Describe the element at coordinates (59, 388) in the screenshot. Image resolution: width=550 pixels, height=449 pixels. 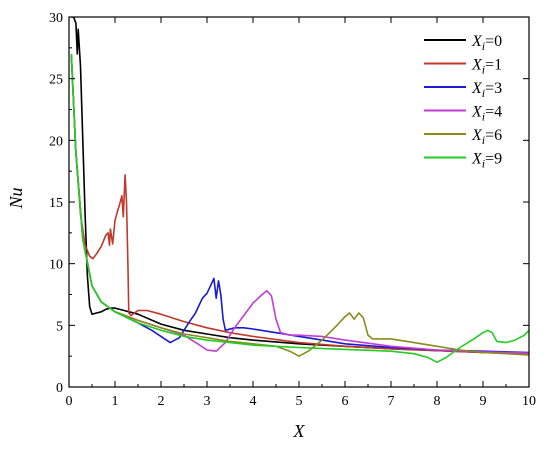
I see `y-tick-label: 0` at that location.